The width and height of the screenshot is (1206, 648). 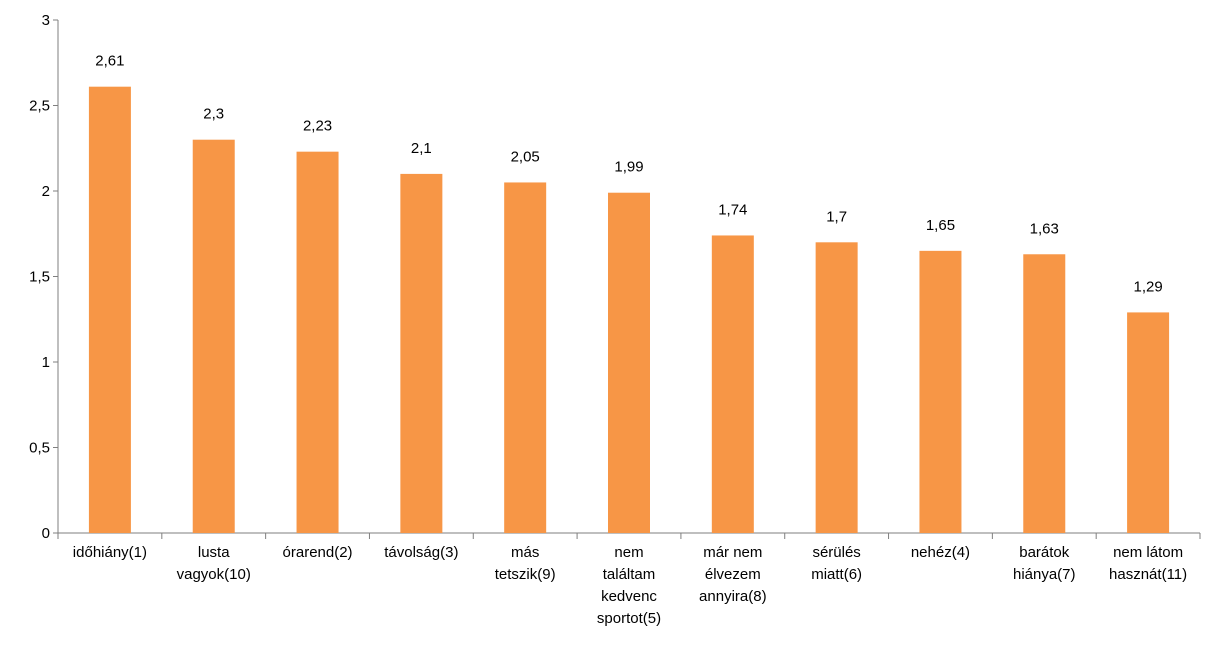 What do you see at coordinates (214, 563) in the screenshot?
I see `category-label: lusta vagyok(10)` at bounding box center [214, 563].